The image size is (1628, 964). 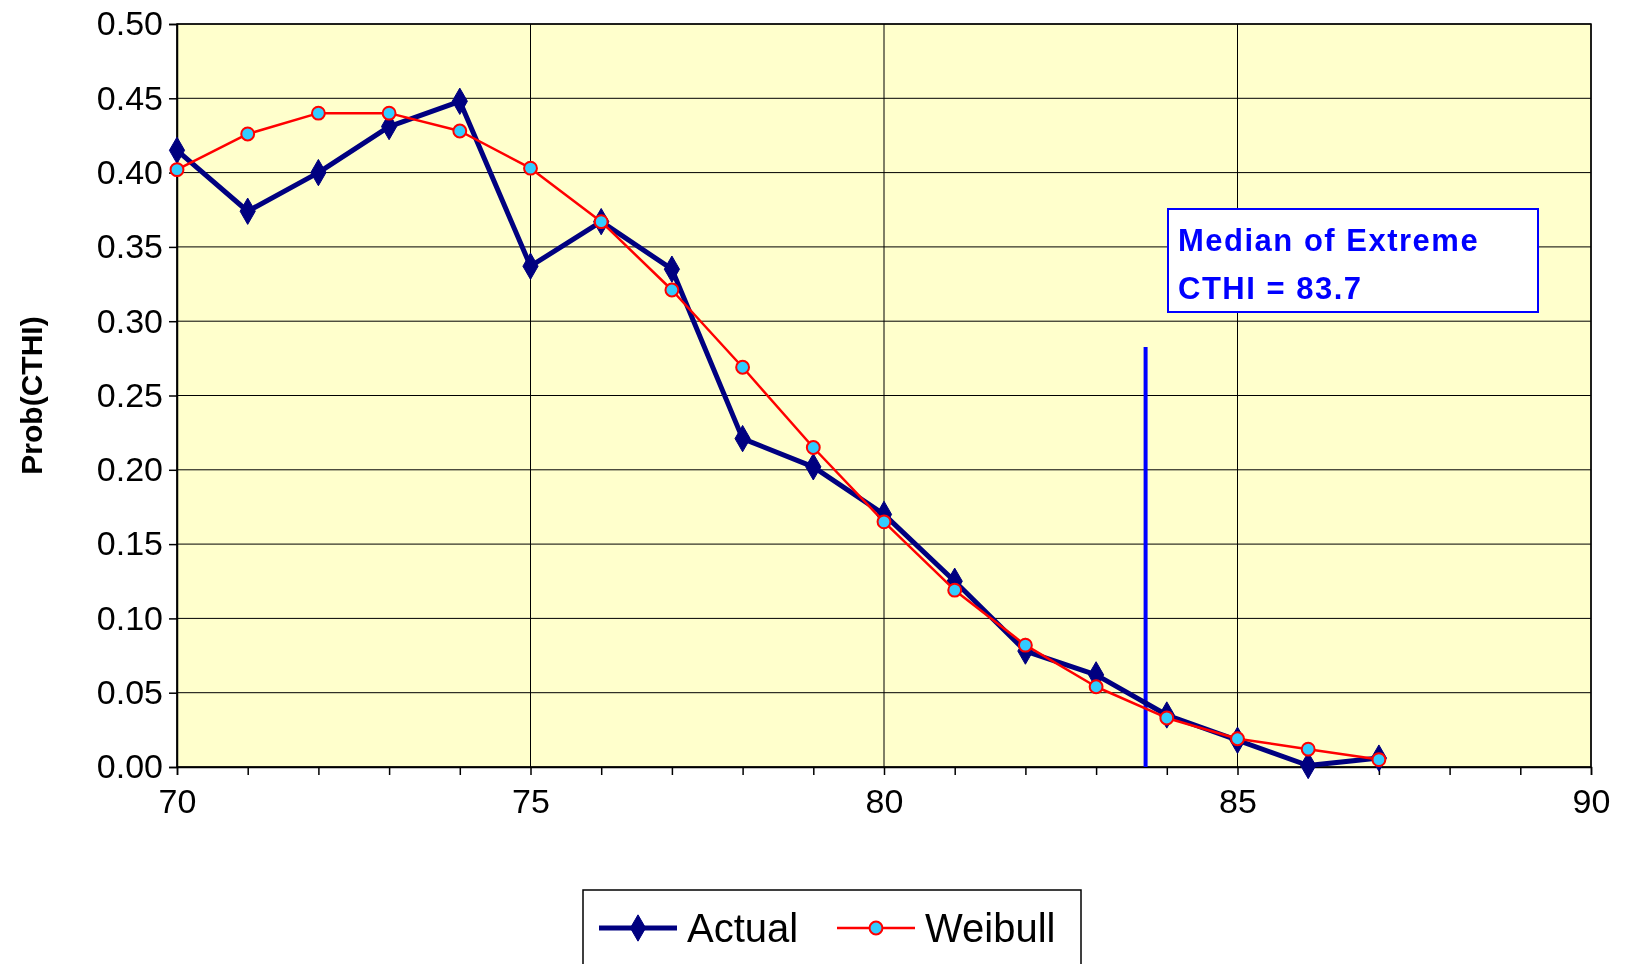 I want to click on legend-label: Actual, so click(x=743, y=928).